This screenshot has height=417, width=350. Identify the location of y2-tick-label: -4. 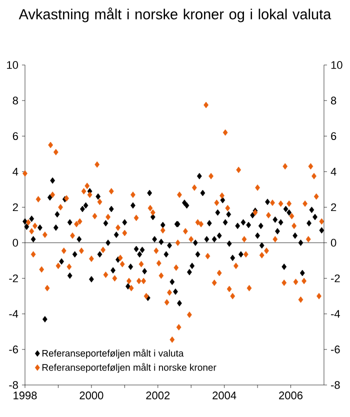
(335, 314).